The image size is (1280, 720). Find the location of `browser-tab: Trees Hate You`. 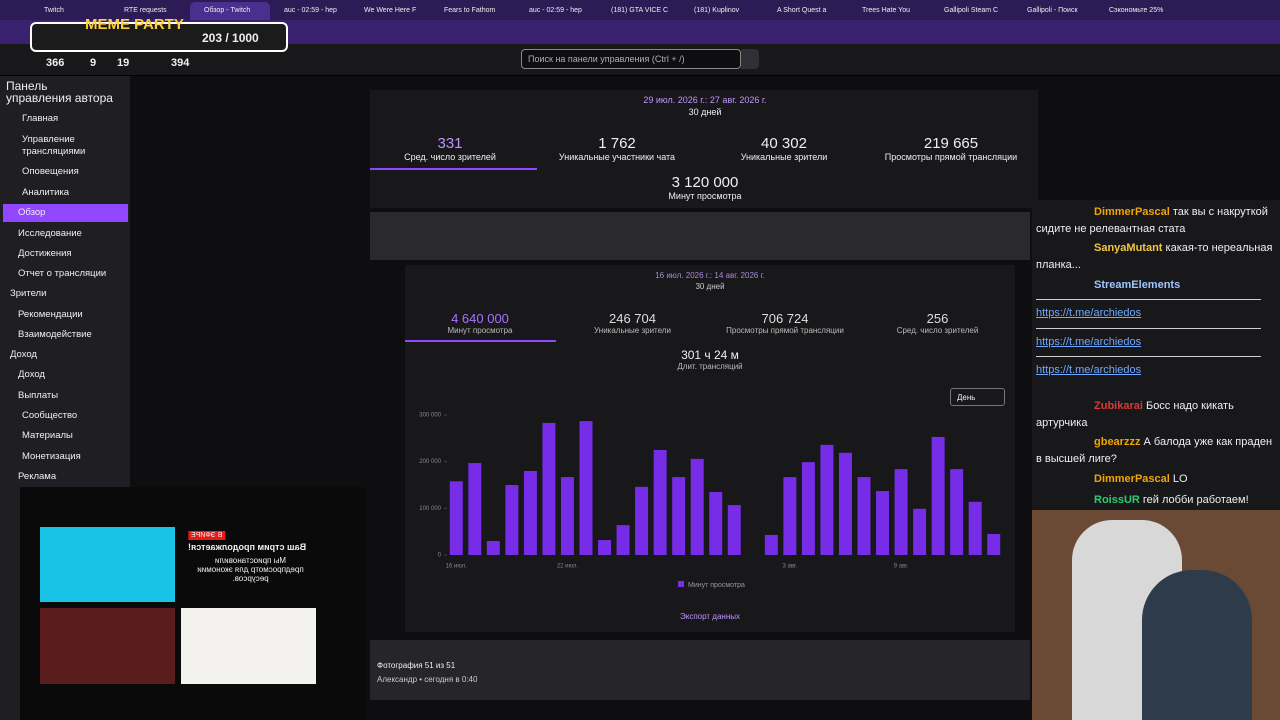

browser-tab: Trees Hate You is located at coordinates (886, 10).